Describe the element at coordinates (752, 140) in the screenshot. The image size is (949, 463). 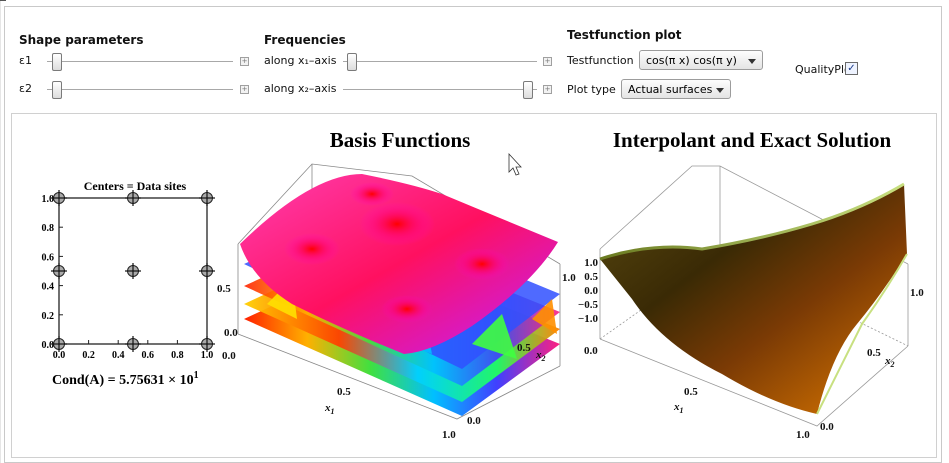
I see `interpolant-plot-title: Interpolant and Exact Solution` at that location.